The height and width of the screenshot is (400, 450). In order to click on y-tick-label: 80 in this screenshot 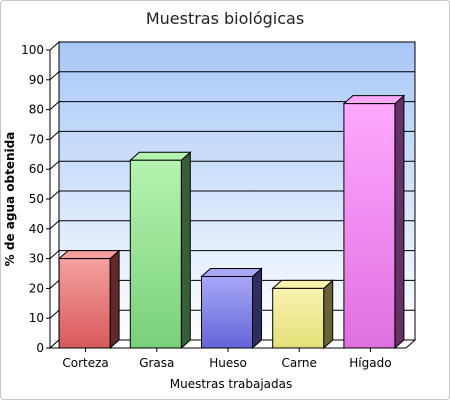, I will do `click(36, 110)`.